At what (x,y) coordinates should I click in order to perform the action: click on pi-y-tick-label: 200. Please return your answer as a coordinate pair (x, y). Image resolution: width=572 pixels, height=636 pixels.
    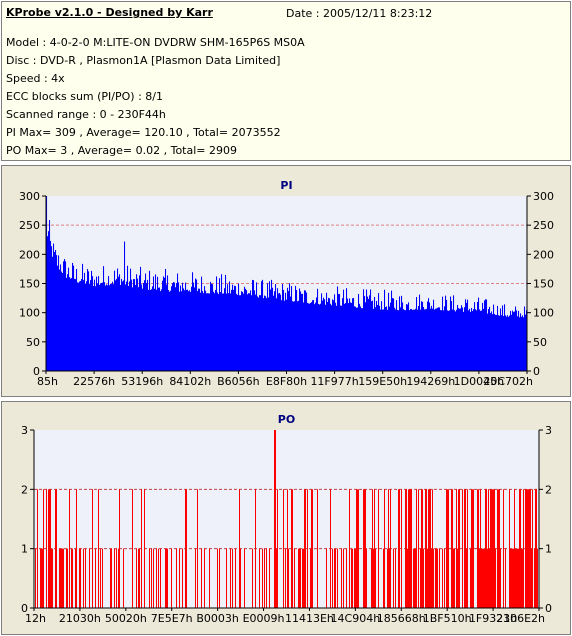
    Looking at the image, I should click on (29, 254).